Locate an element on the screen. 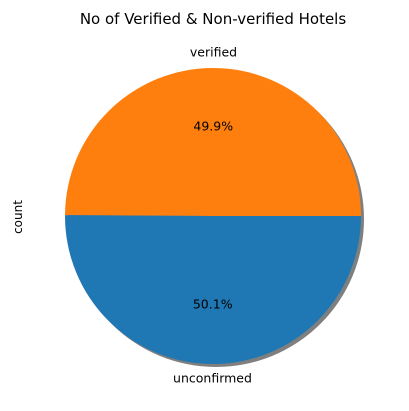 This screenshot has width=409, height=411. chart-title: No of Verified & Non-verified Hotels is located at coordinates (213, 19).